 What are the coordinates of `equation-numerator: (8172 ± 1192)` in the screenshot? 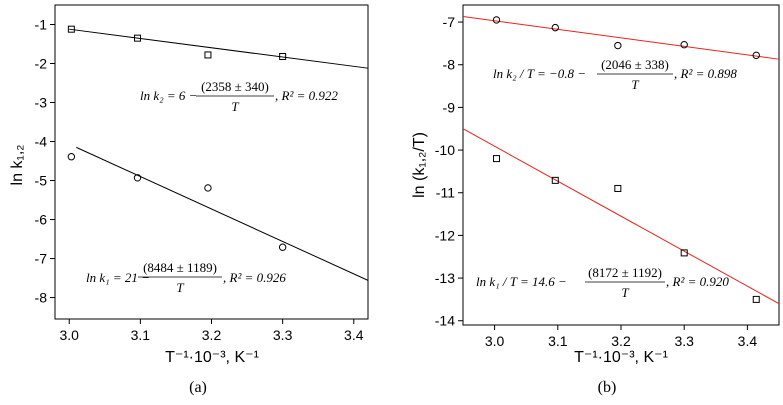 It's located at (625, 272).